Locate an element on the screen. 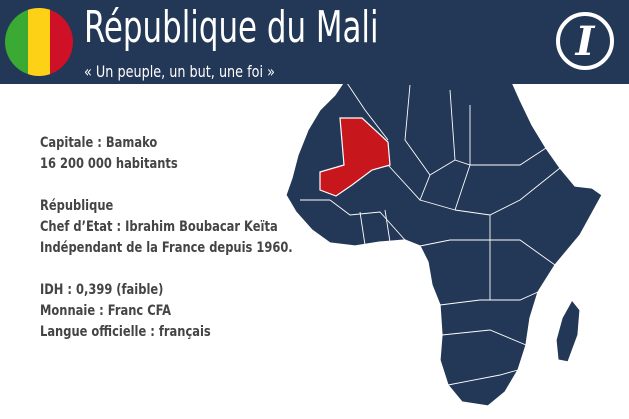 The width and height of the screenshot is (629, 419). regime-text: République is located at coordinates (77, 206).